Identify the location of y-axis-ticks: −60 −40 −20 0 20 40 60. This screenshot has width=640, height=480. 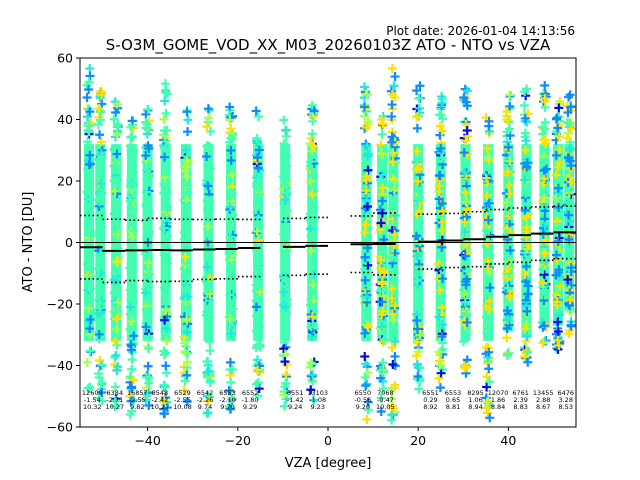
(63, 243).